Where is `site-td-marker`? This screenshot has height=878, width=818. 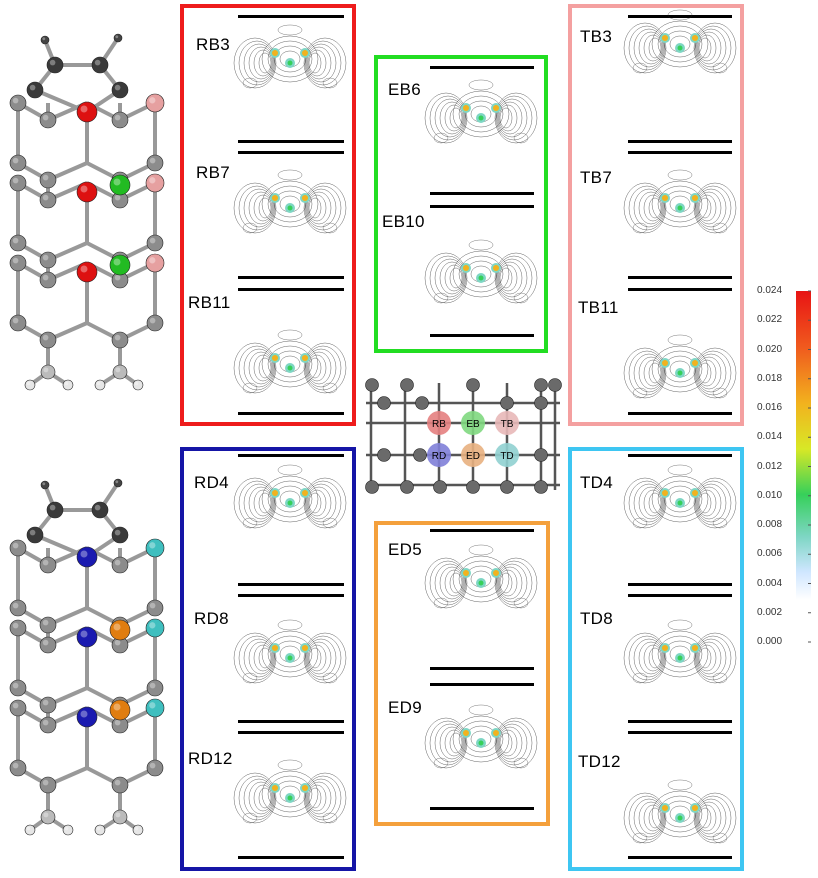
site-td-marker is located at coordinates (507, 455).